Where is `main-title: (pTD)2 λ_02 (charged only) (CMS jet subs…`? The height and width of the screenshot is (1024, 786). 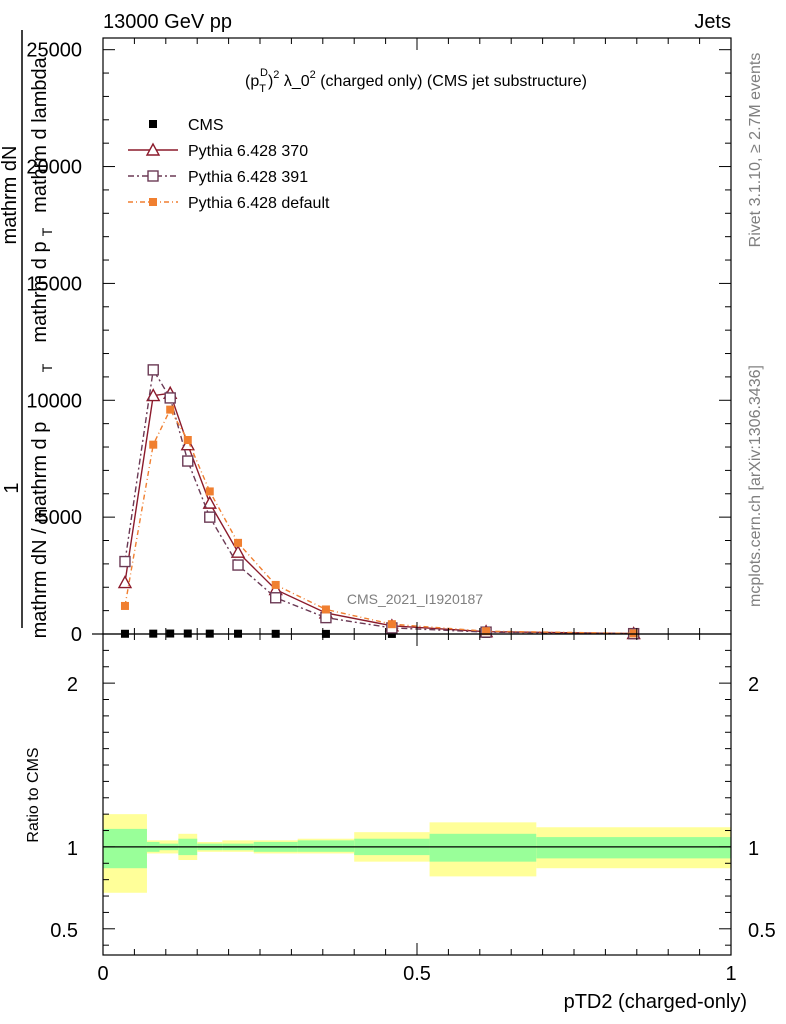
main-title: (pTD)2 λ_02 (charged only) (CMS jet subs… is located at coordinates (416, 81).